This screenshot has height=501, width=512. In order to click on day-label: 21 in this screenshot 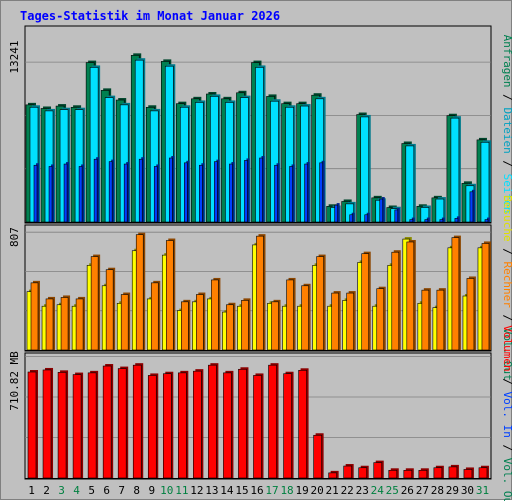, I will do `click(332, 490)`.